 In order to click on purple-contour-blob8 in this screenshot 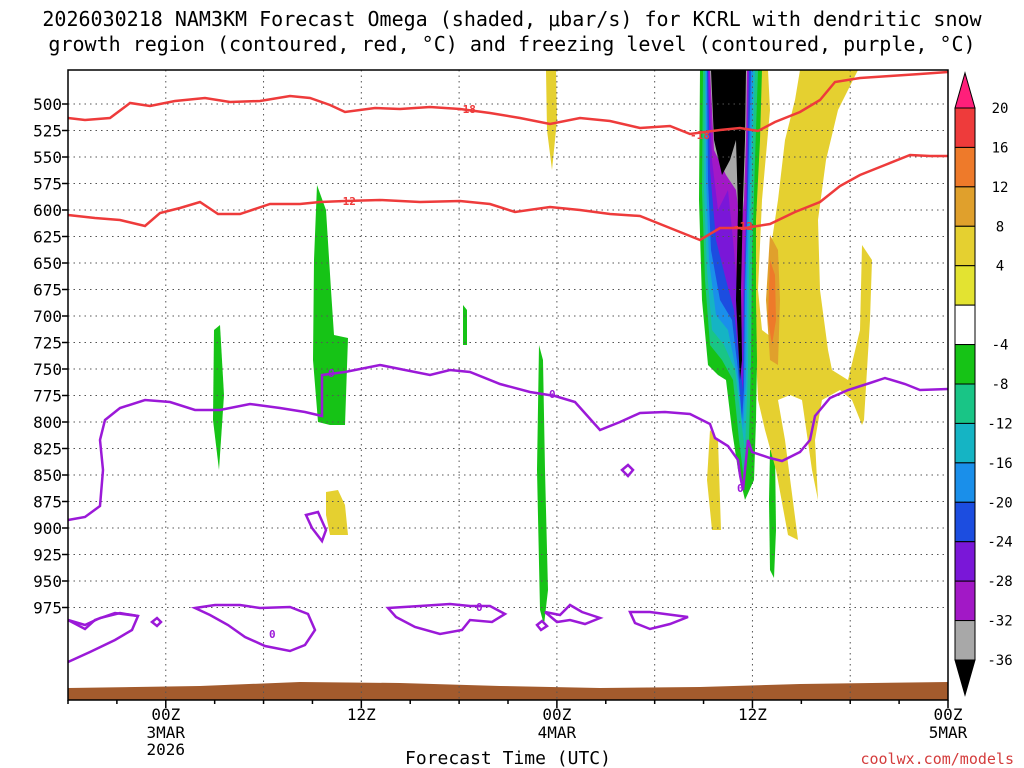, I will do `click(542, 625)`.